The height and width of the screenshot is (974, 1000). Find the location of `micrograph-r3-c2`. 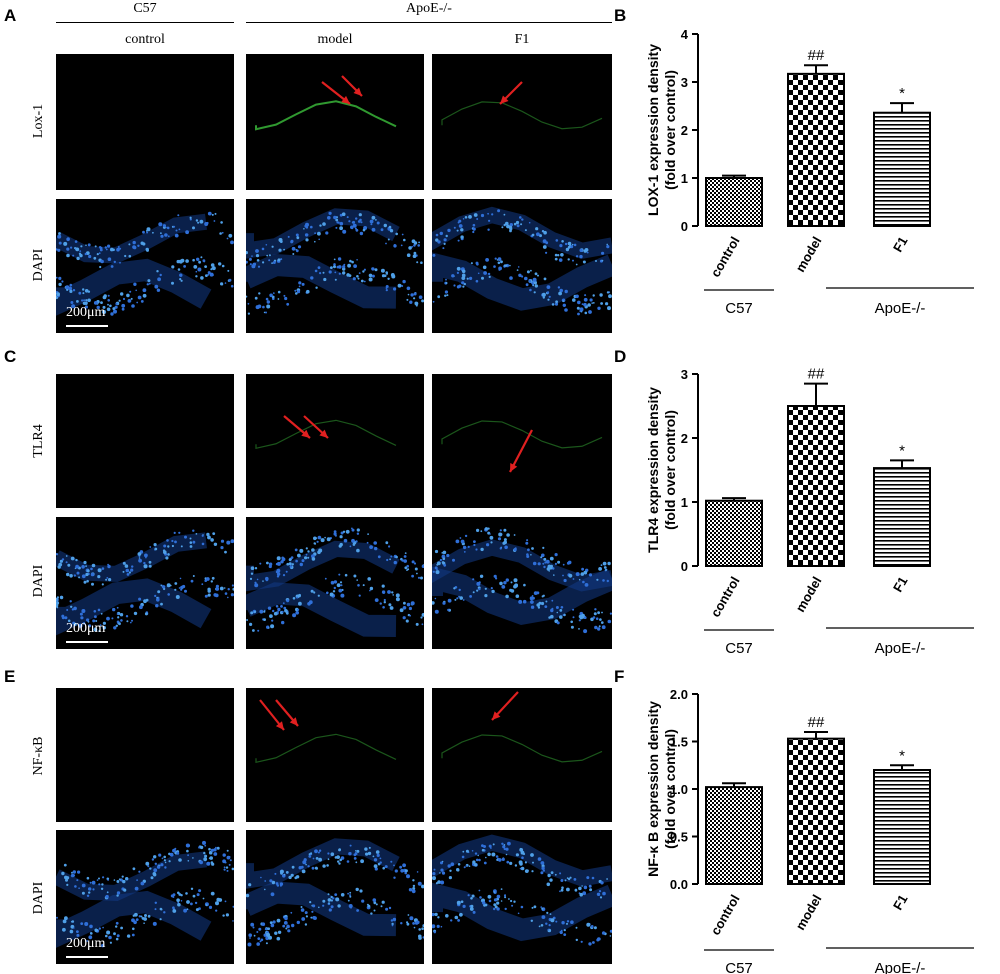

micrograph-r3-c2 is located at coordinates (522, 583).